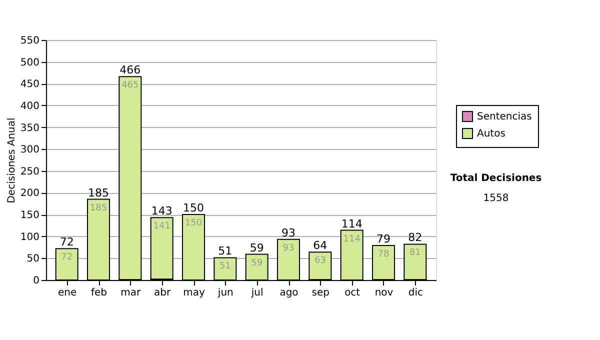 The image size is (600, 340). What do you see at coordinates (98, 193) in the screenshot?
I see `total-label: 185` at bounding box center [98, 193].